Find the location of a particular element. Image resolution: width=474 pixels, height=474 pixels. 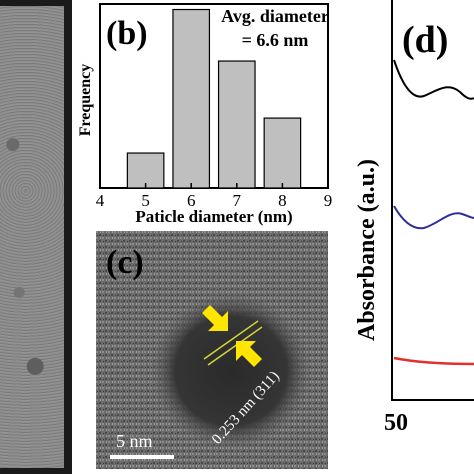

x-tick-label-8: 8 is located at coordinates (282, 200).